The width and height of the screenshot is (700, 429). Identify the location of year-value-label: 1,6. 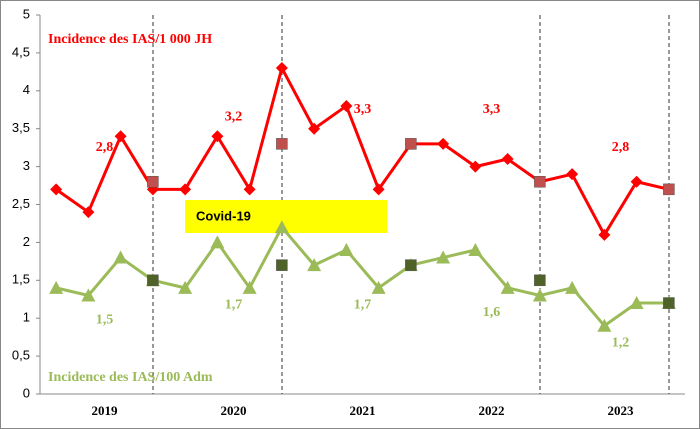
(492, 312).